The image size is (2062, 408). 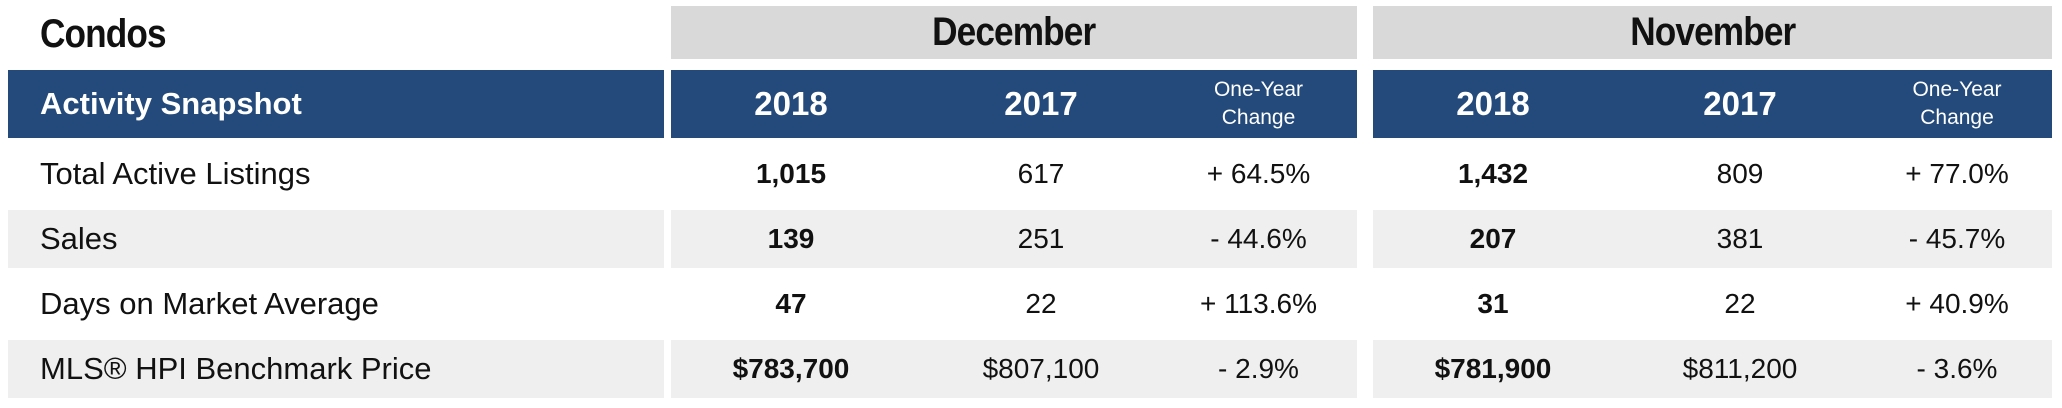 I want to click on dec-2018-value: $783,700, so click(x=791, y=368).